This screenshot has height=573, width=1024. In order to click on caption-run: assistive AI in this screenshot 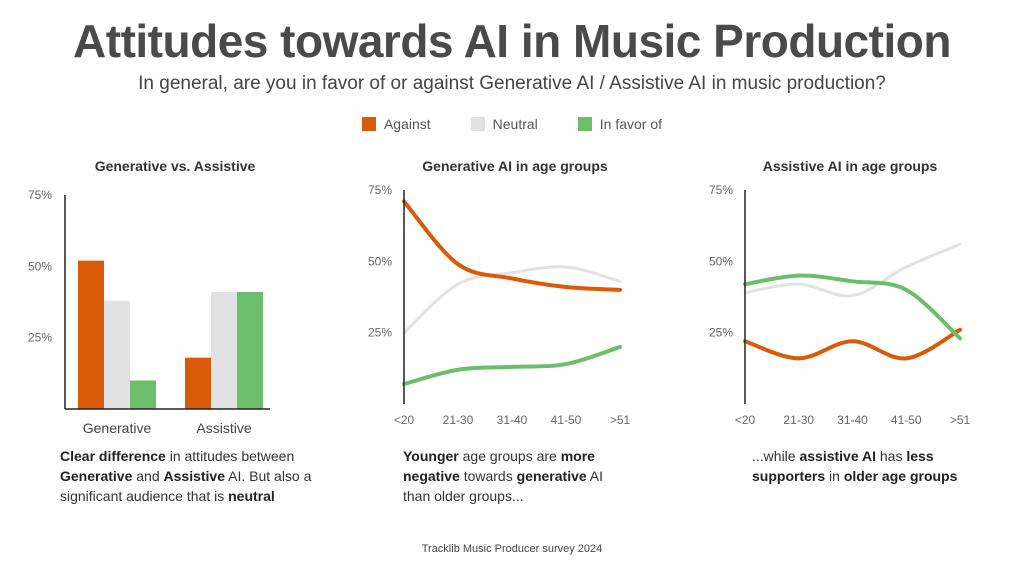, I will do `click(837, 456)`.